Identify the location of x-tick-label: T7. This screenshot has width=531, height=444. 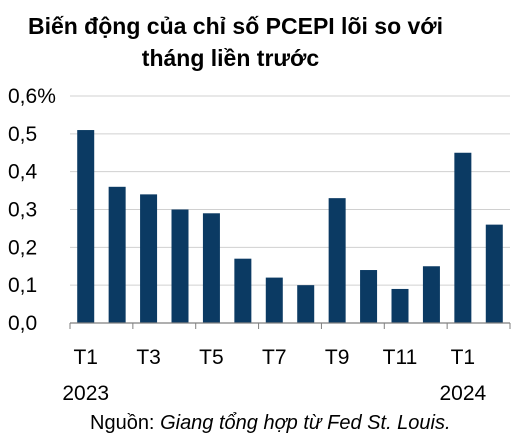
(274, 357).